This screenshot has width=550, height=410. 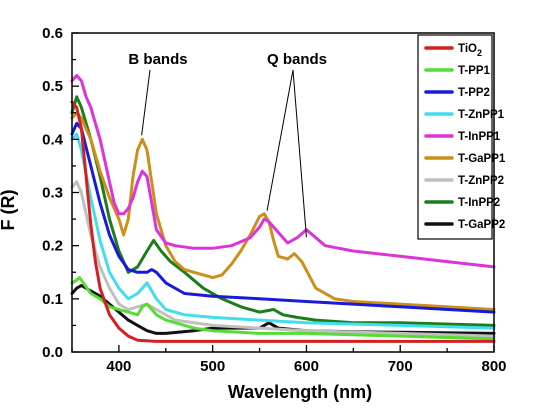 What do you see at coordinates (474, 93) in the screenshot?
I see `legend-label: T-PP2` at bounding box center [474, 93].